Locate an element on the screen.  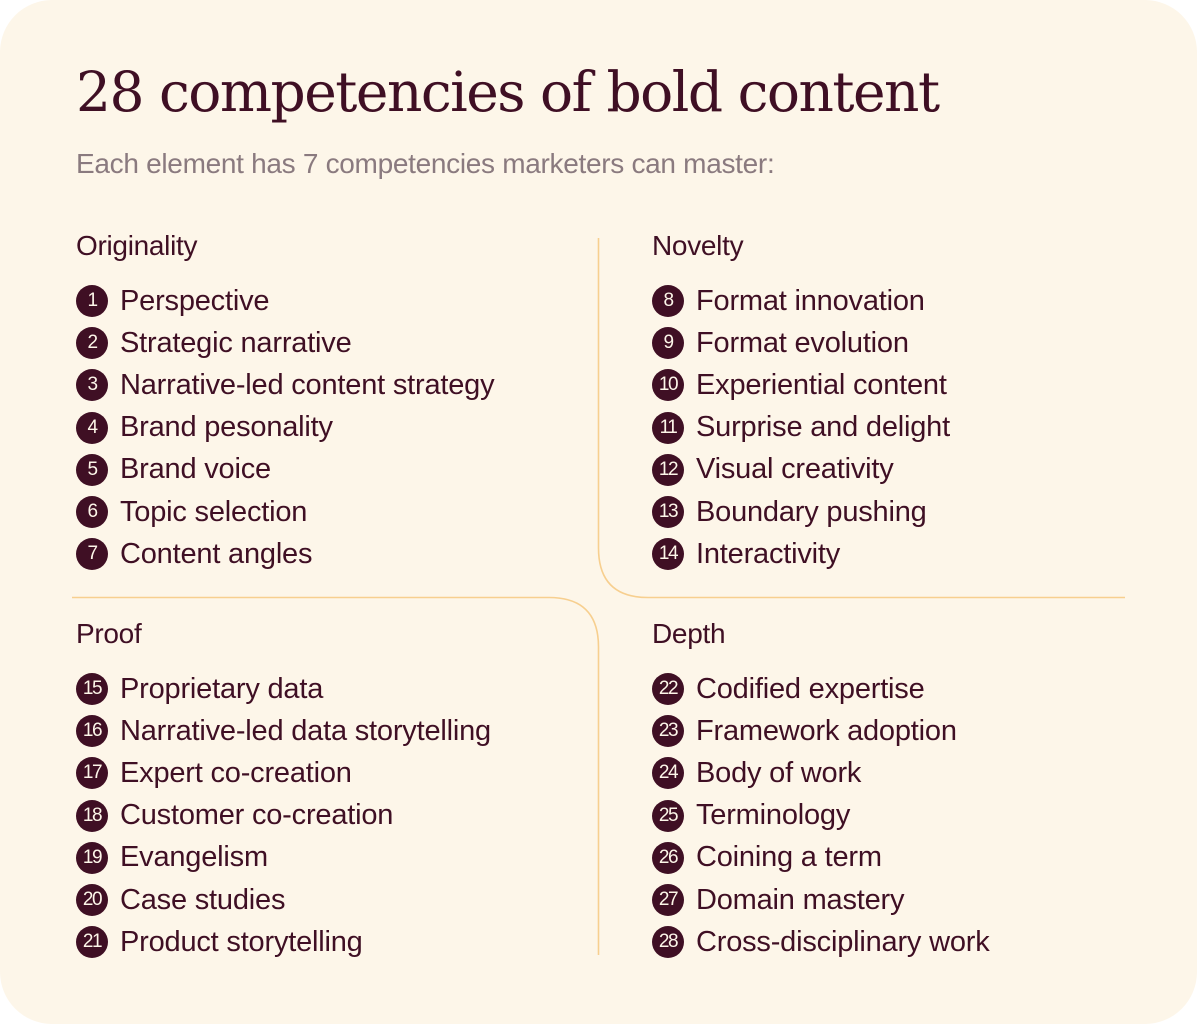
number-badge: 16 is located at coordinates (92, 731).